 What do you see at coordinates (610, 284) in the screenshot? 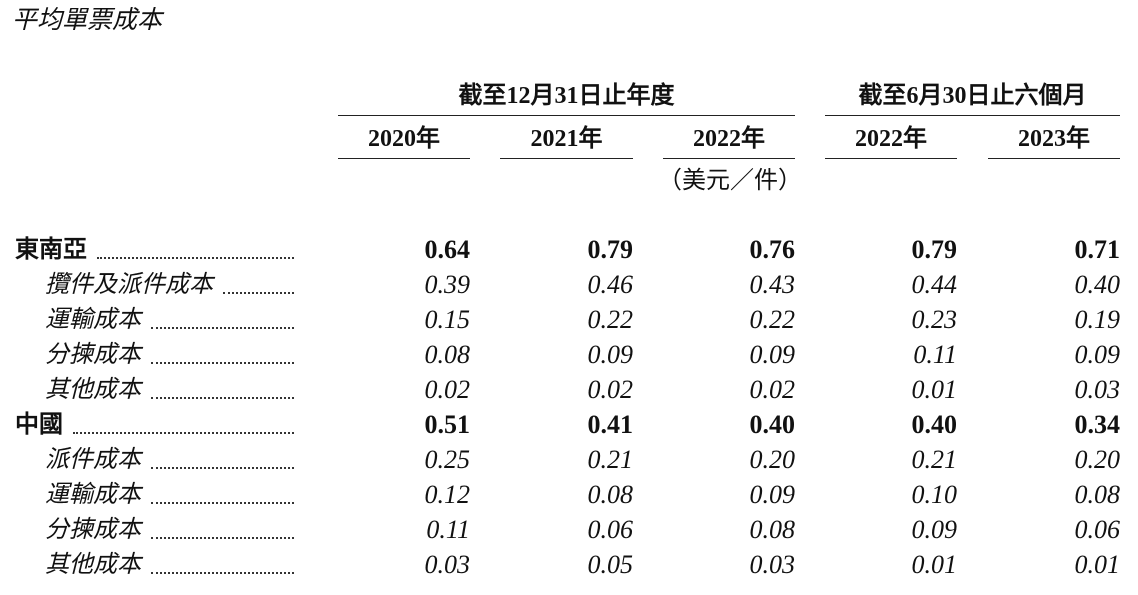
I see `cell-value: 0.46` at bounding box center [610, 284].